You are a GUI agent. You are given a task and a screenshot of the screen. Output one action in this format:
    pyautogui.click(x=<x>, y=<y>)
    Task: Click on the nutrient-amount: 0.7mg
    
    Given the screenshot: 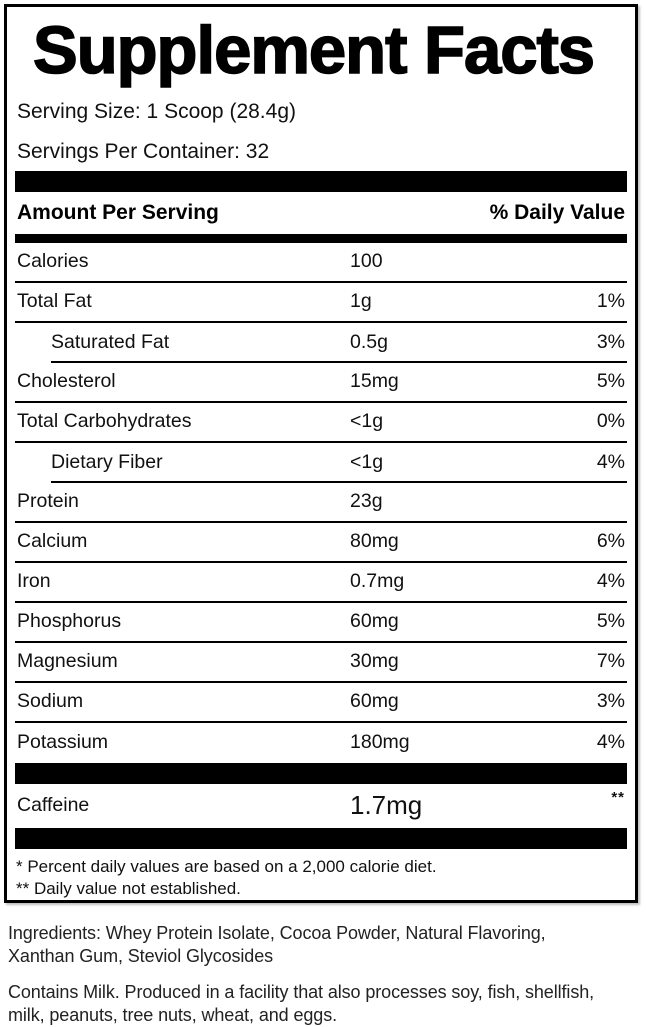 What is the action you would take?
    pyautogui.click(x=377, y=581)
    